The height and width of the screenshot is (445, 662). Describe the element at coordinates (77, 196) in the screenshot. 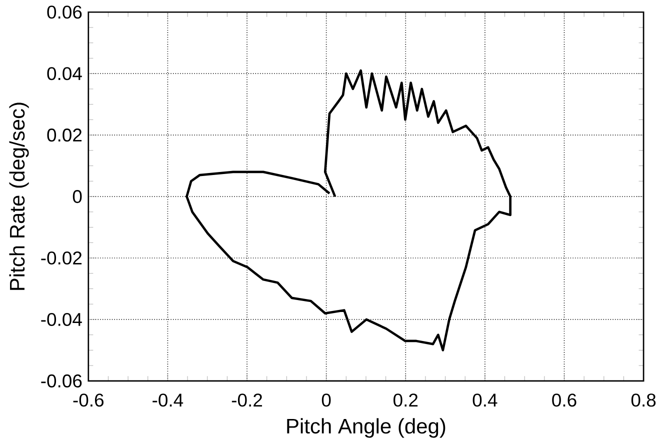

I see `y-tick-label: 0` at that location.